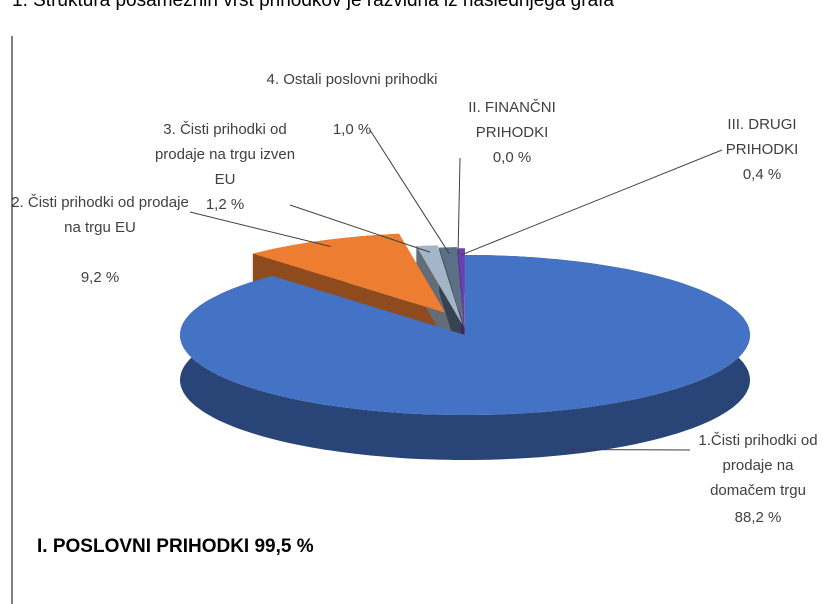 This screenshot has width=840, height=604. What do you see at coordinates (225, 204) in the screenshot?
I see `value-label: 1,2 %` at bounding box center [225, 204].